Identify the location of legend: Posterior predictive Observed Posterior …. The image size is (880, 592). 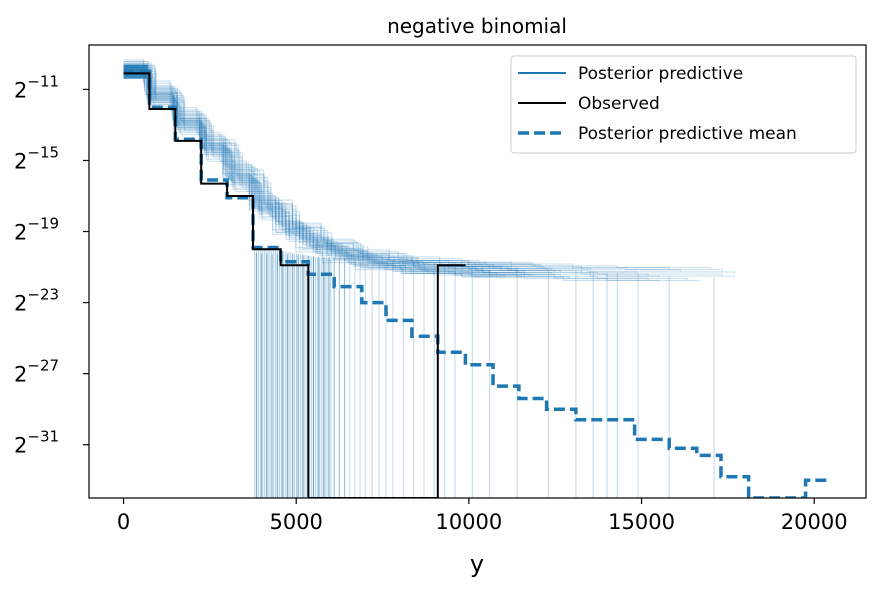
(683, 104).